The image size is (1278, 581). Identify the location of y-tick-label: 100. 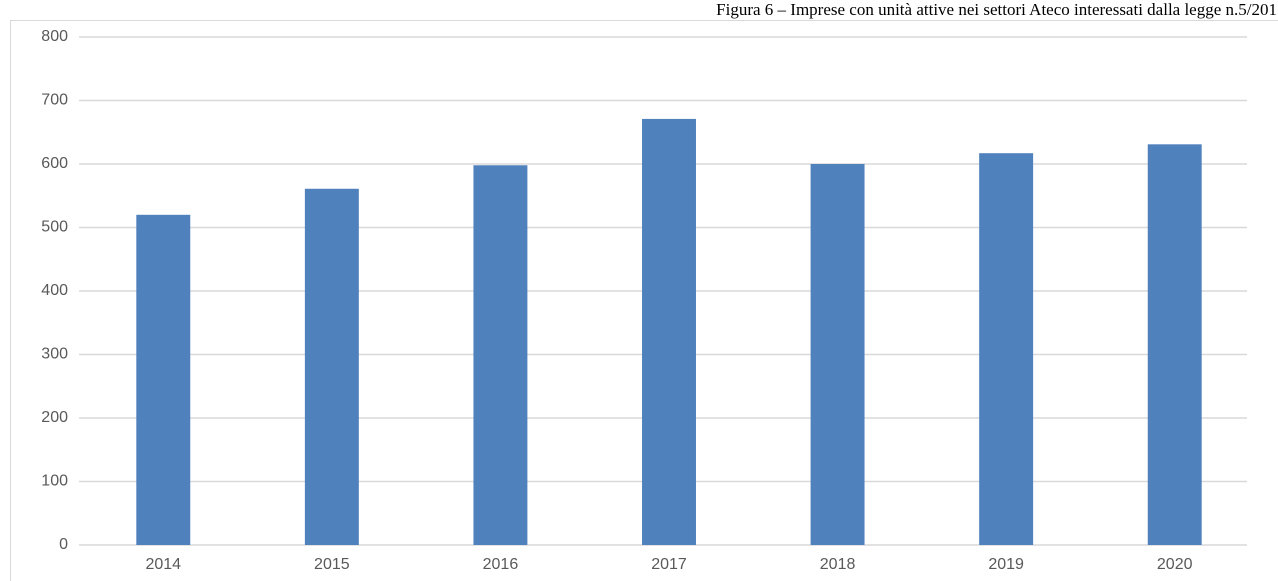
(54, 481).